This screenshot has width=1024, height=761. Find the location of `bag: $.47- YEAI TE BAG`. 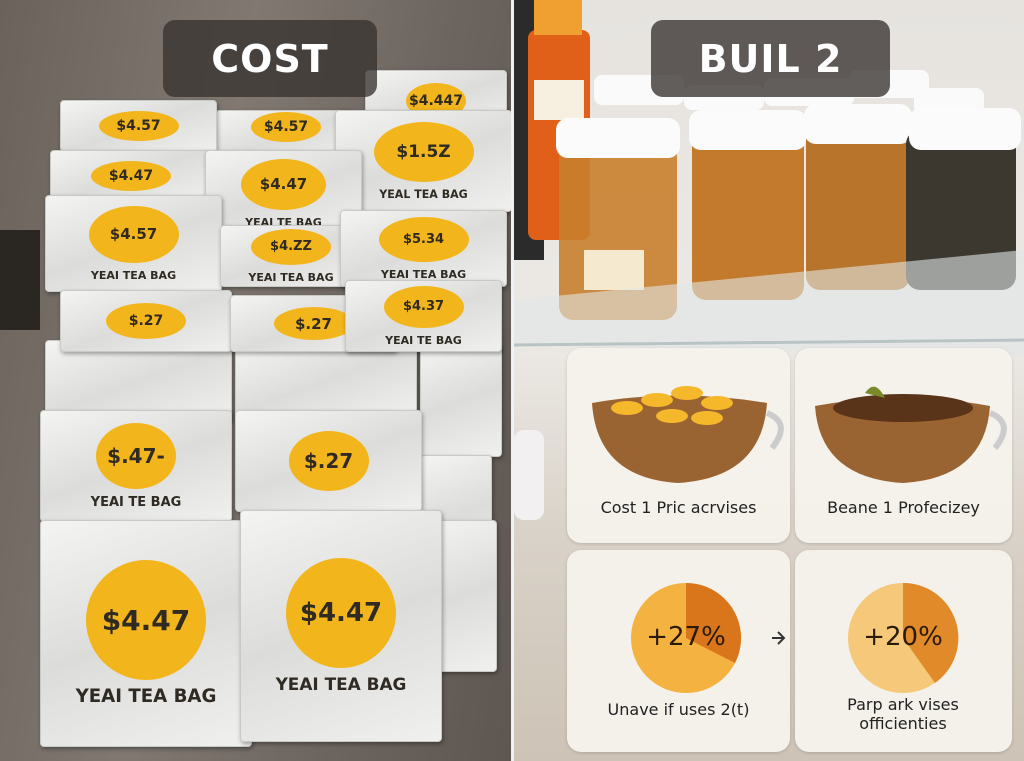

bag: $.47- YEAI TE BAG is located at coordinates (136, 466).